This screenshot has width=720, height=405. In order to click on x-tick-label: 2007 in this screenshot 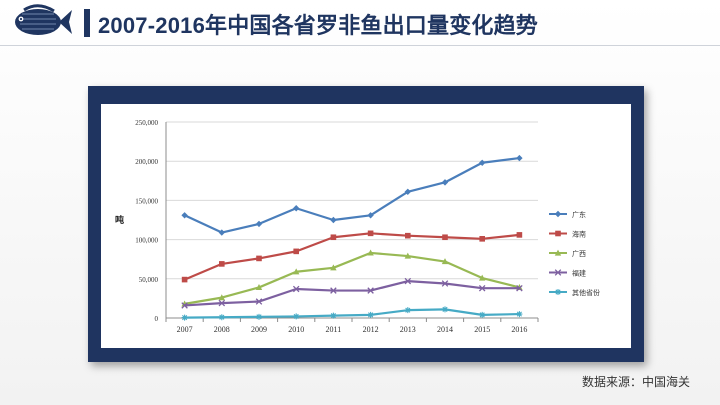, I will do `click(185, 329)`.